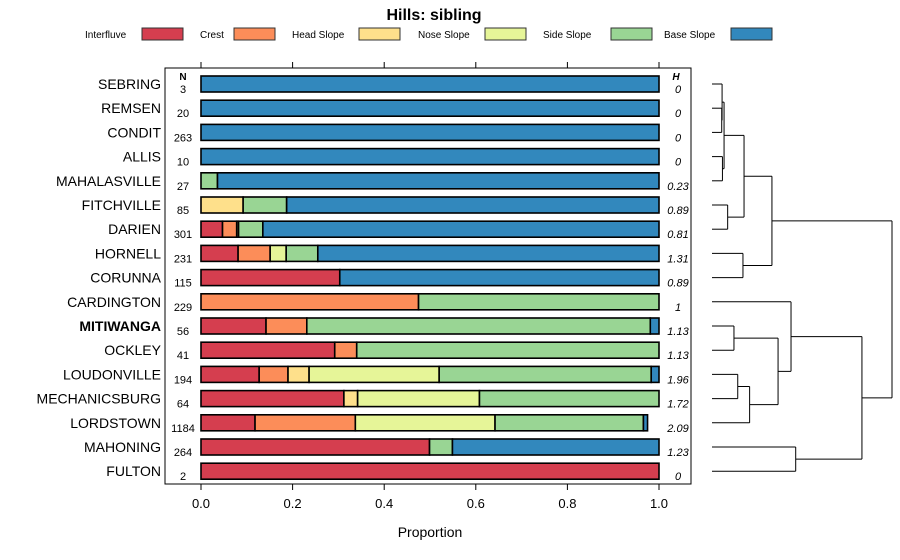 The width and height of the screenshot is (900, 560). Describe the element at coordinates (128, 253) in the screenshot. I see `row-label: HORNELL` at that location.